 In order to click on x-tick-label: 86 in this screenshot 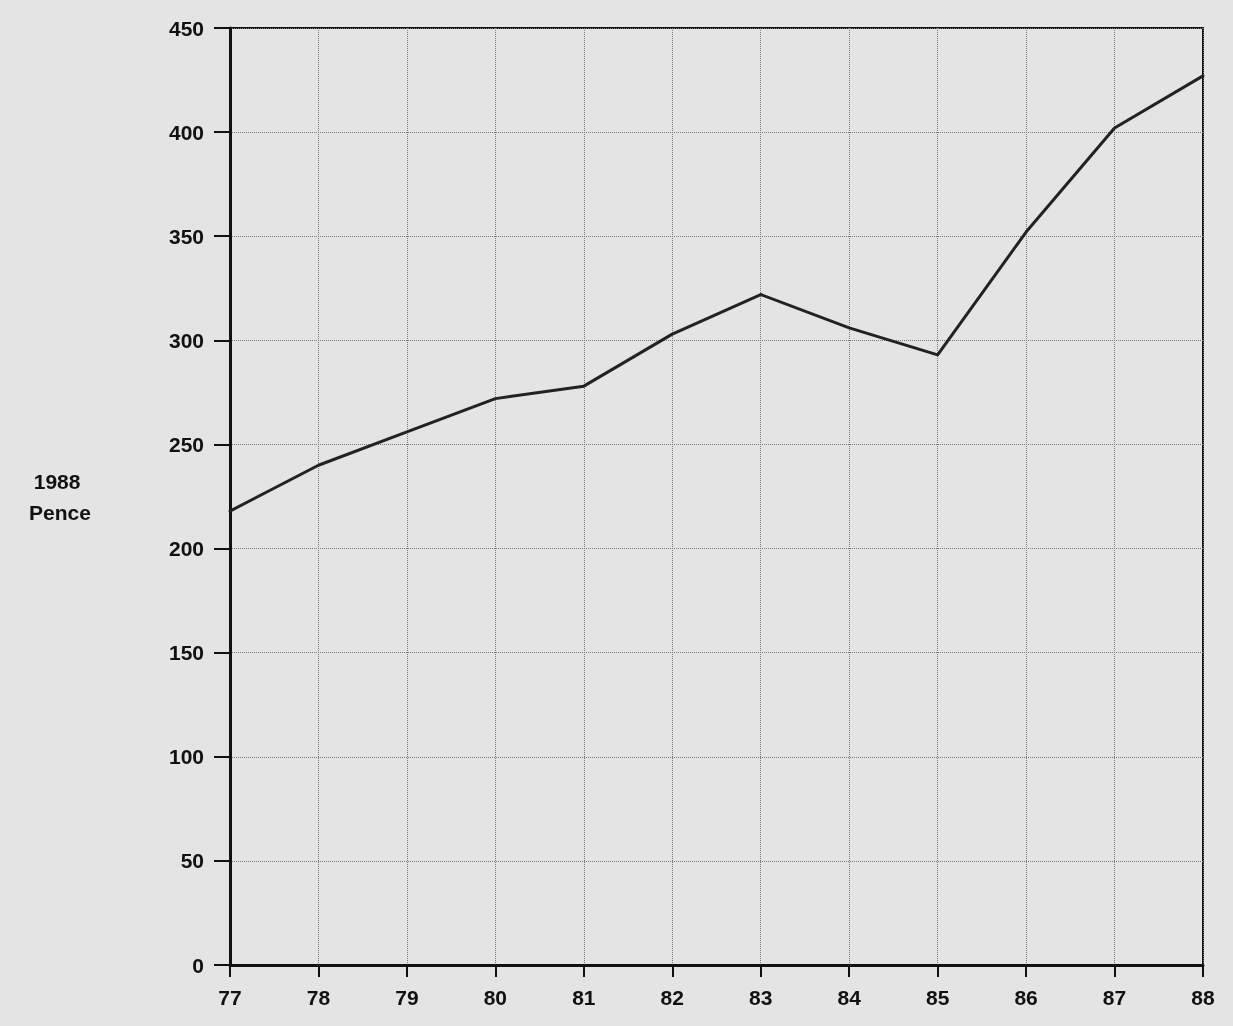, I will do `click(1026, 997)`.